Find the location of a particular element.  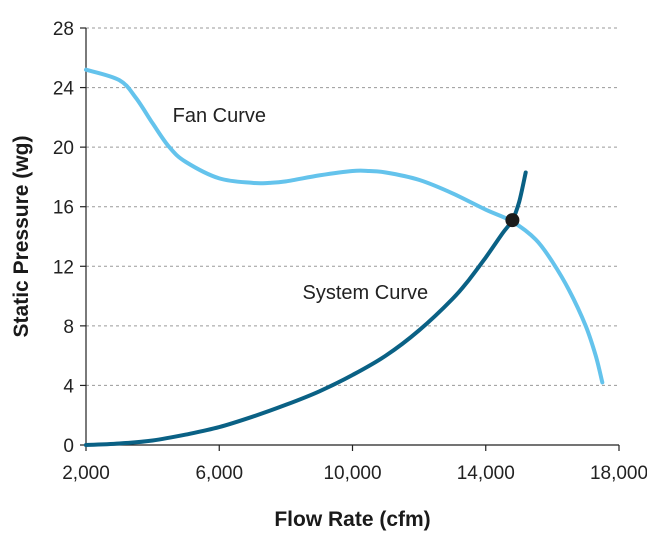

x-tick-label-4: 18,000 is located at coordinates (618, 473).